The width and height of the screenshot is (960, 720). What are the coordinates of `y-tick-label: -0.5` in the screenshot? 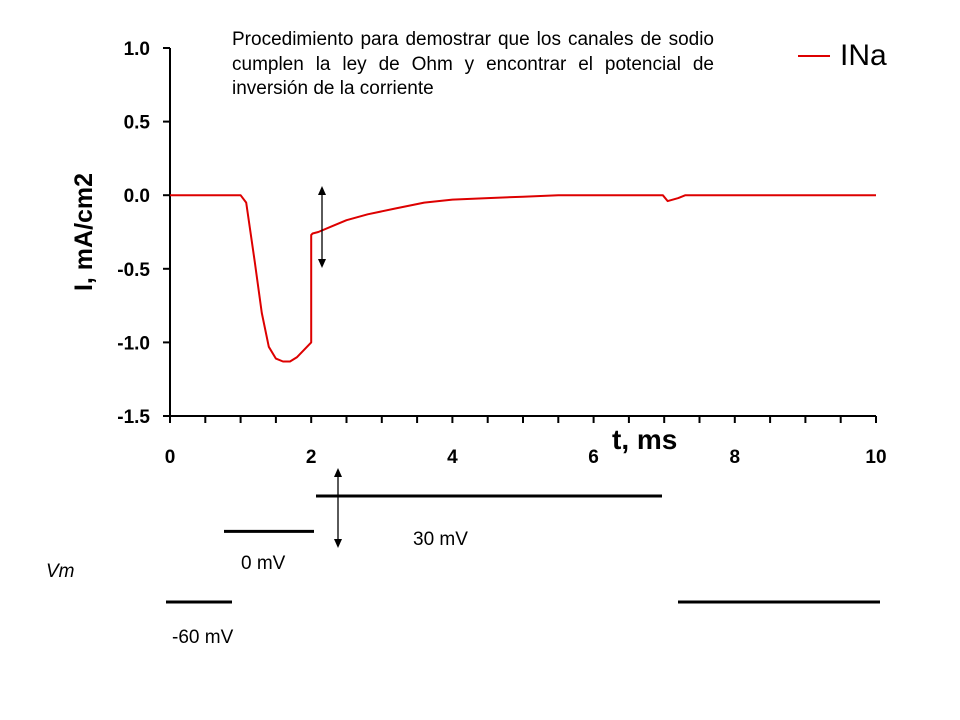 It's located at (133, 270).